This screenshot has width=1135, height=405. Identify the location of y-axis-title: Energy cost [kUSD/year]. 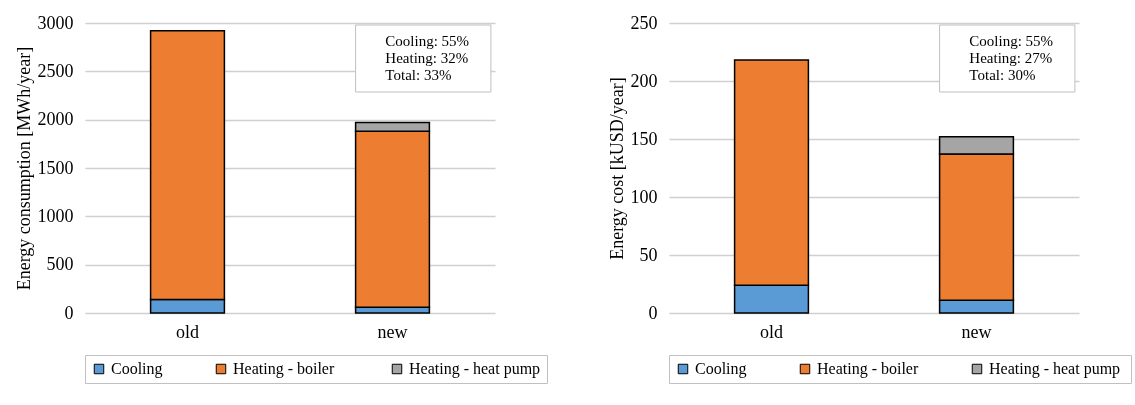
(616, 168).